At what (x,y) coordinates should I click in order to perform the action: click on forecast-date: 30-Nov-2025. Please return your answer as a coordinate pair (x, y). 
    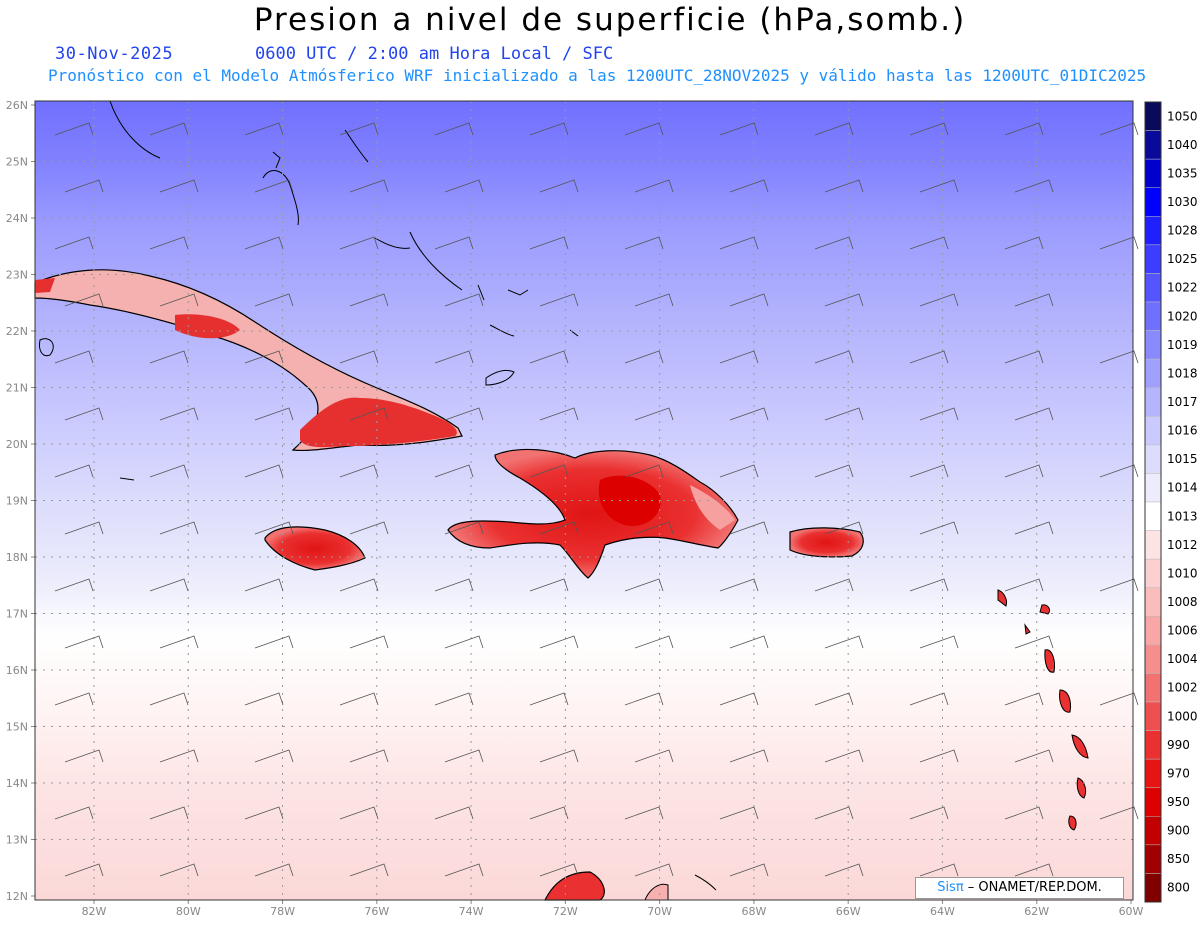
    Looking at the image, I should click on (114, 54).